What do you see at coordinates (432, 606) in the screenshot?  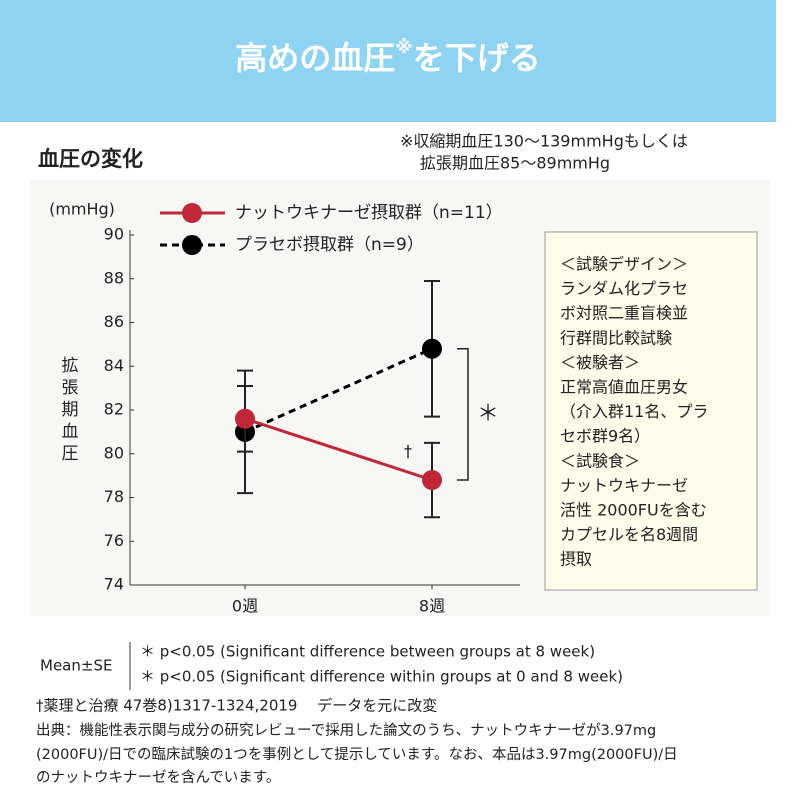 I see `x-tick-label: 8週` at bounding box center [432, 606].